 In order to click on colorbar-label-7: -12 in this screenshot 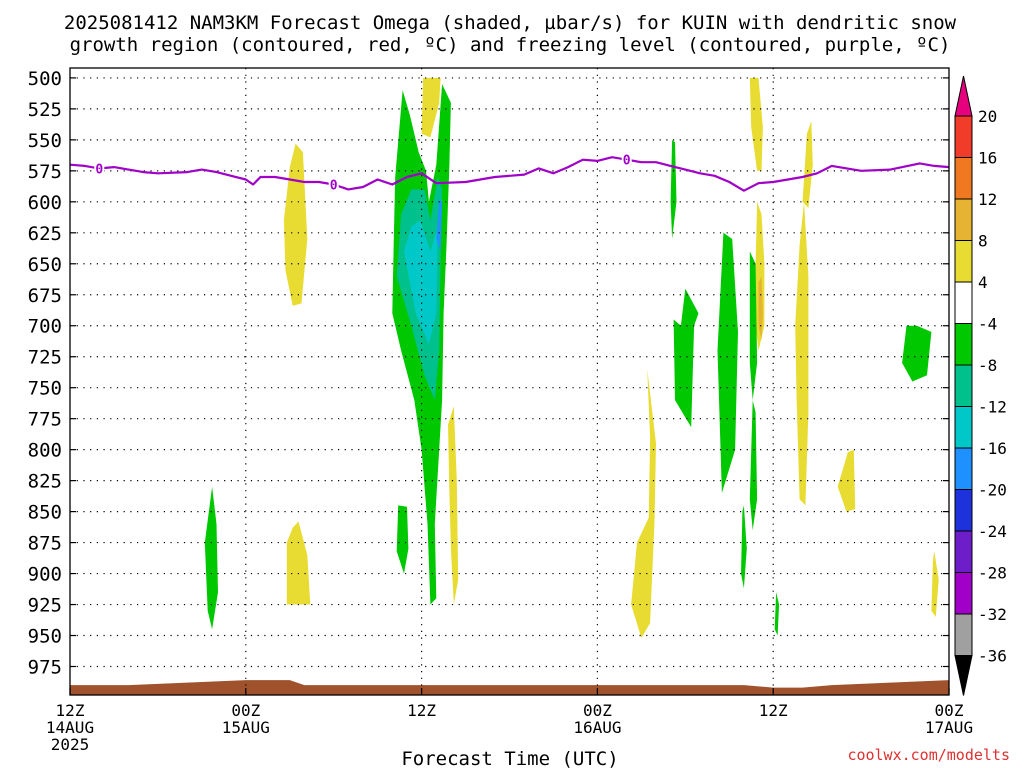, I will do `click(992, 407)`.